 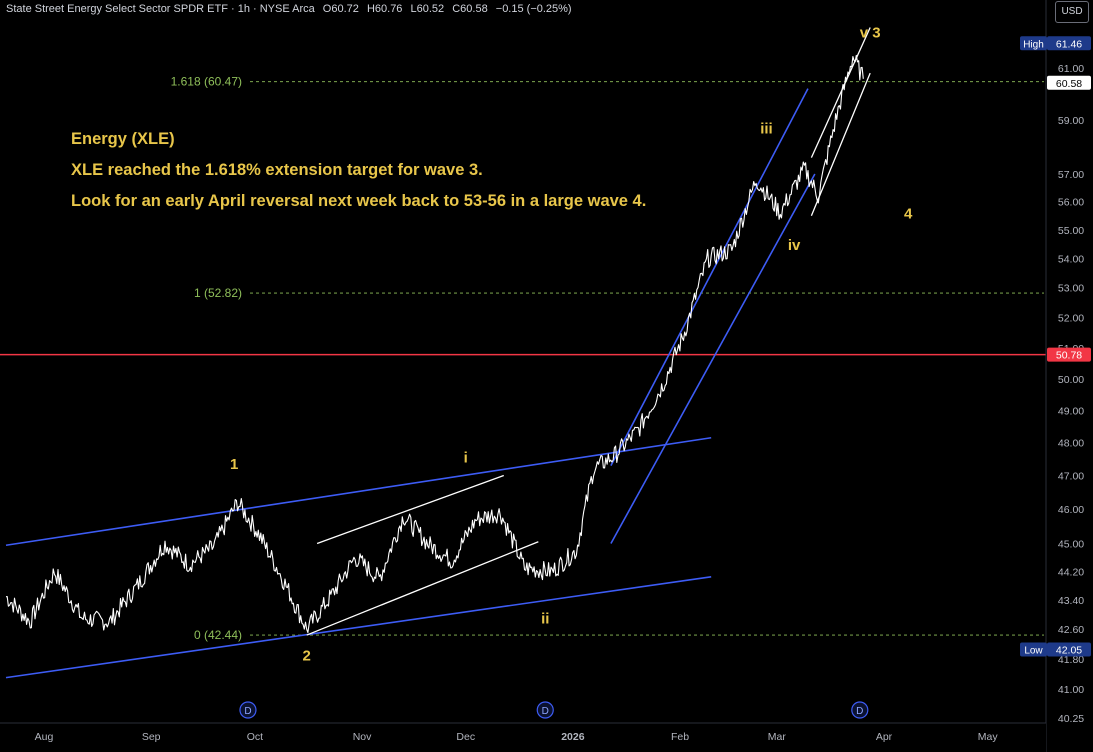 What do you see at coordinates (766, 128) in the screenshot?
I see `wave-label-4: iii` at bounding box center [766, 128].